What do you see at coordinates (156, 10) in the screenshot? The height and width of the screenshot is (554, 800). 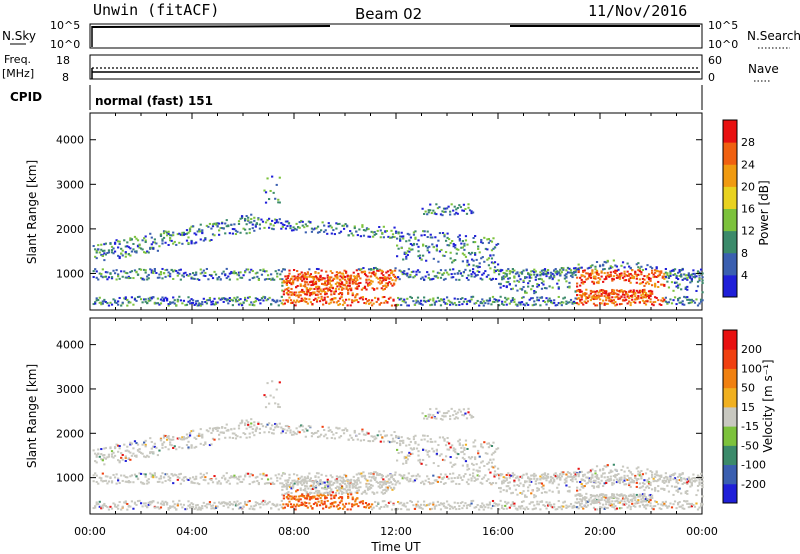 I see `station-title: Unwin (fitACF)` at bounding box center [156, 10].